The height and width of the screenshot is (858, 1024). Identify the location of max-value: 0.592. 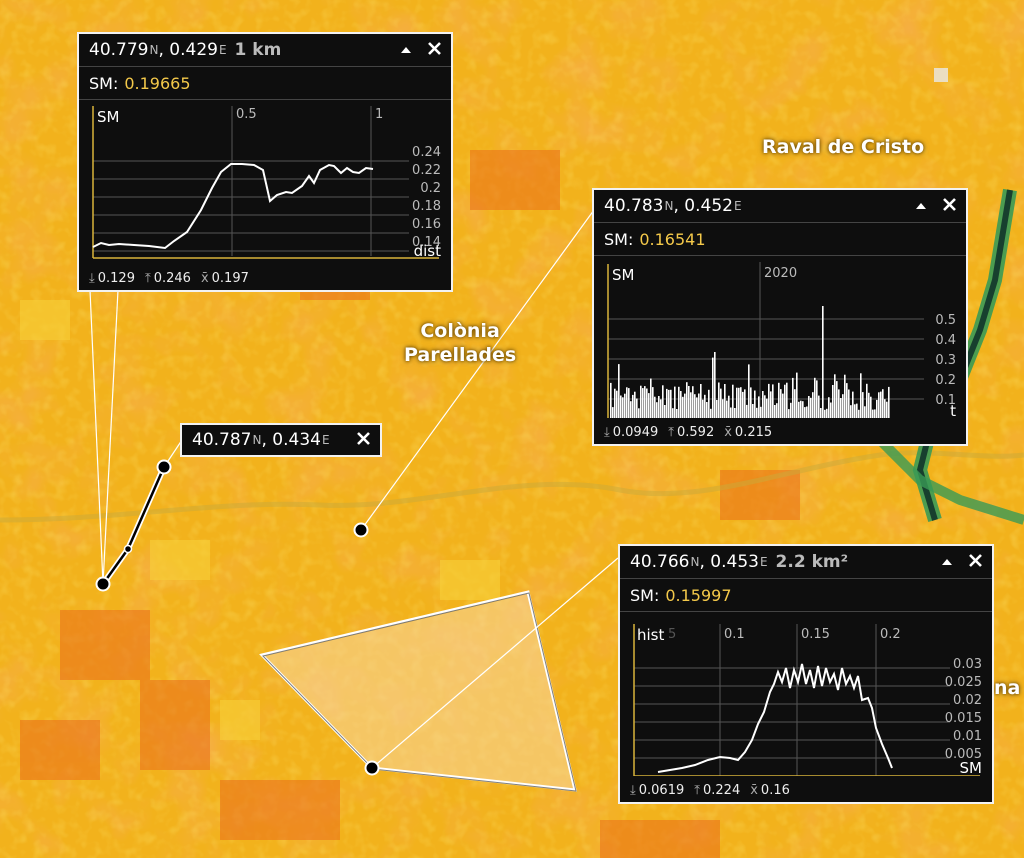
(696, 432).